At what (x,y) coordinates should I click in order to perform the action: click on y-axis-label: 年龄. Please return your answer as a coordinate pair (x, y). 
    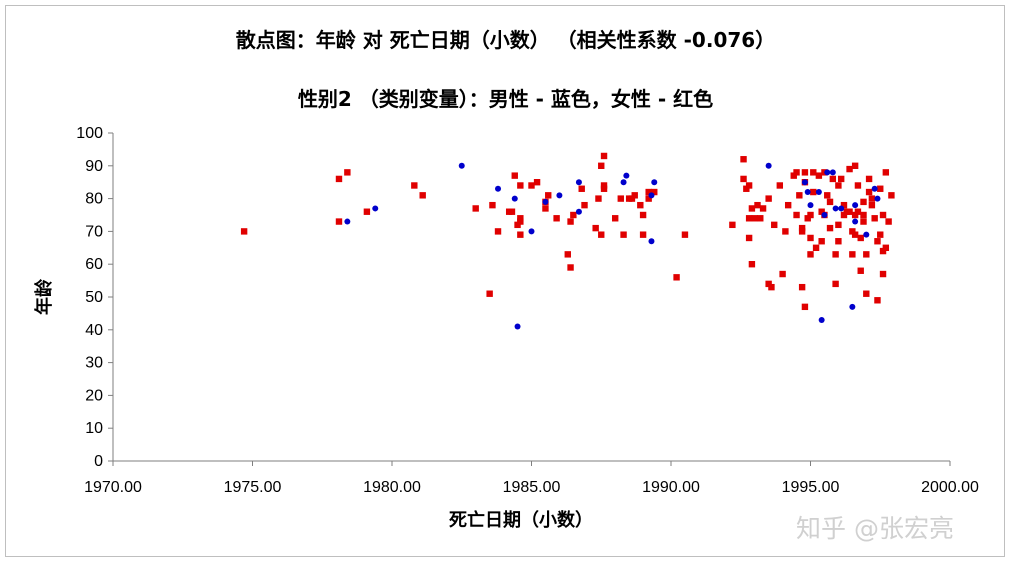
    Looking at the image, I should click on (44, 296).